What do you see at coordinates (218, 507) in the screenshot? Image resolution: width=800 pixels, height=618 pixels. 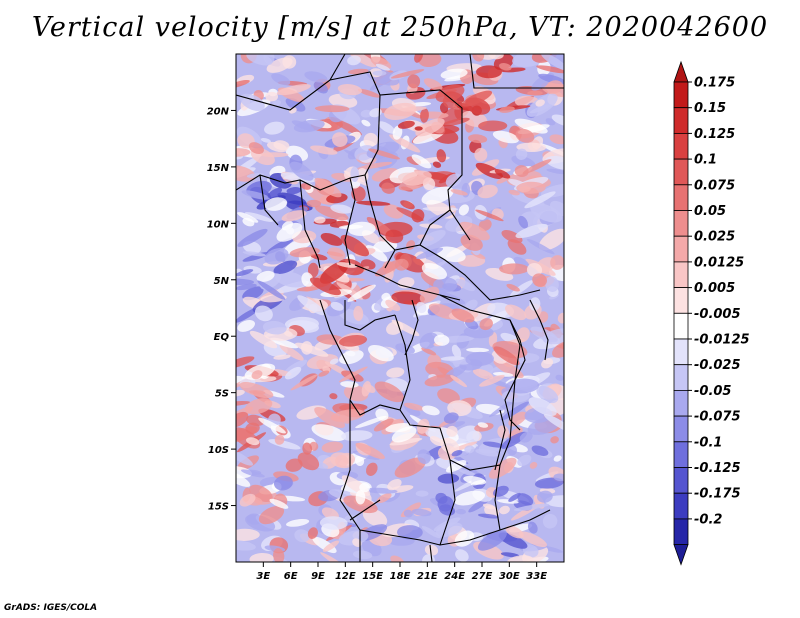 I see `lat-tick-label: 15S` at bounding box center [218, 507].